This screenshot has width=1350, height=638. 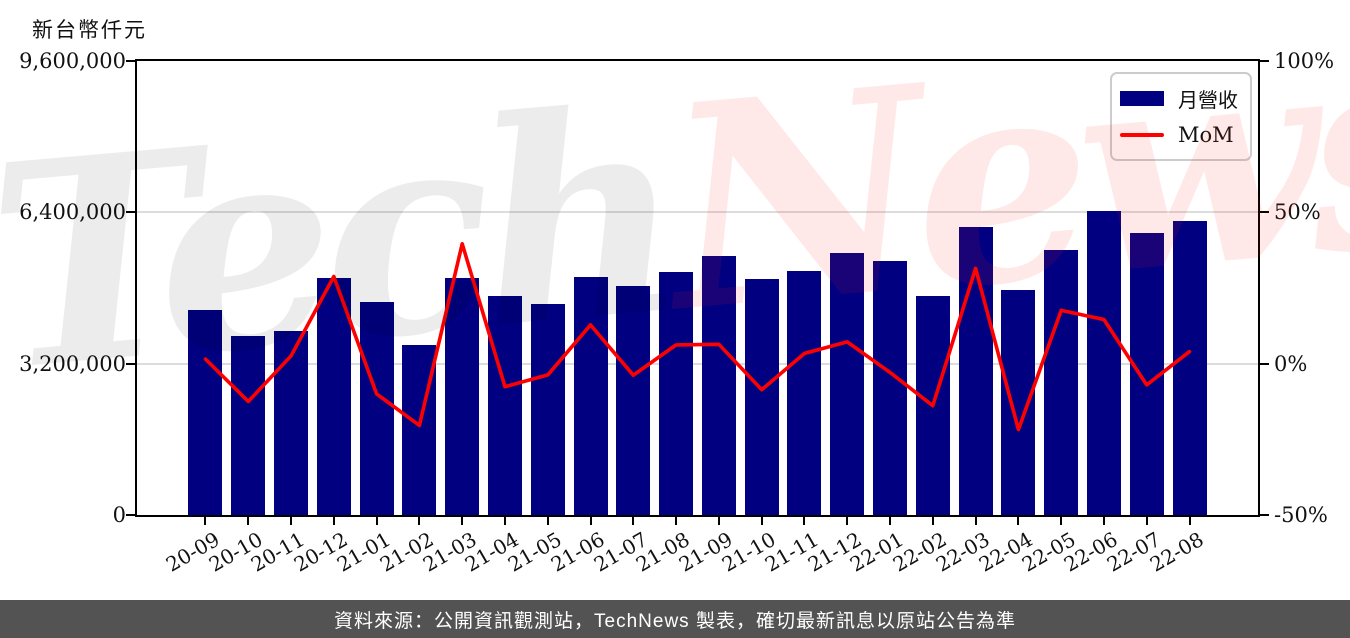 I want to click on legend-item-mom: MoM, so click(x=1181, y=135).